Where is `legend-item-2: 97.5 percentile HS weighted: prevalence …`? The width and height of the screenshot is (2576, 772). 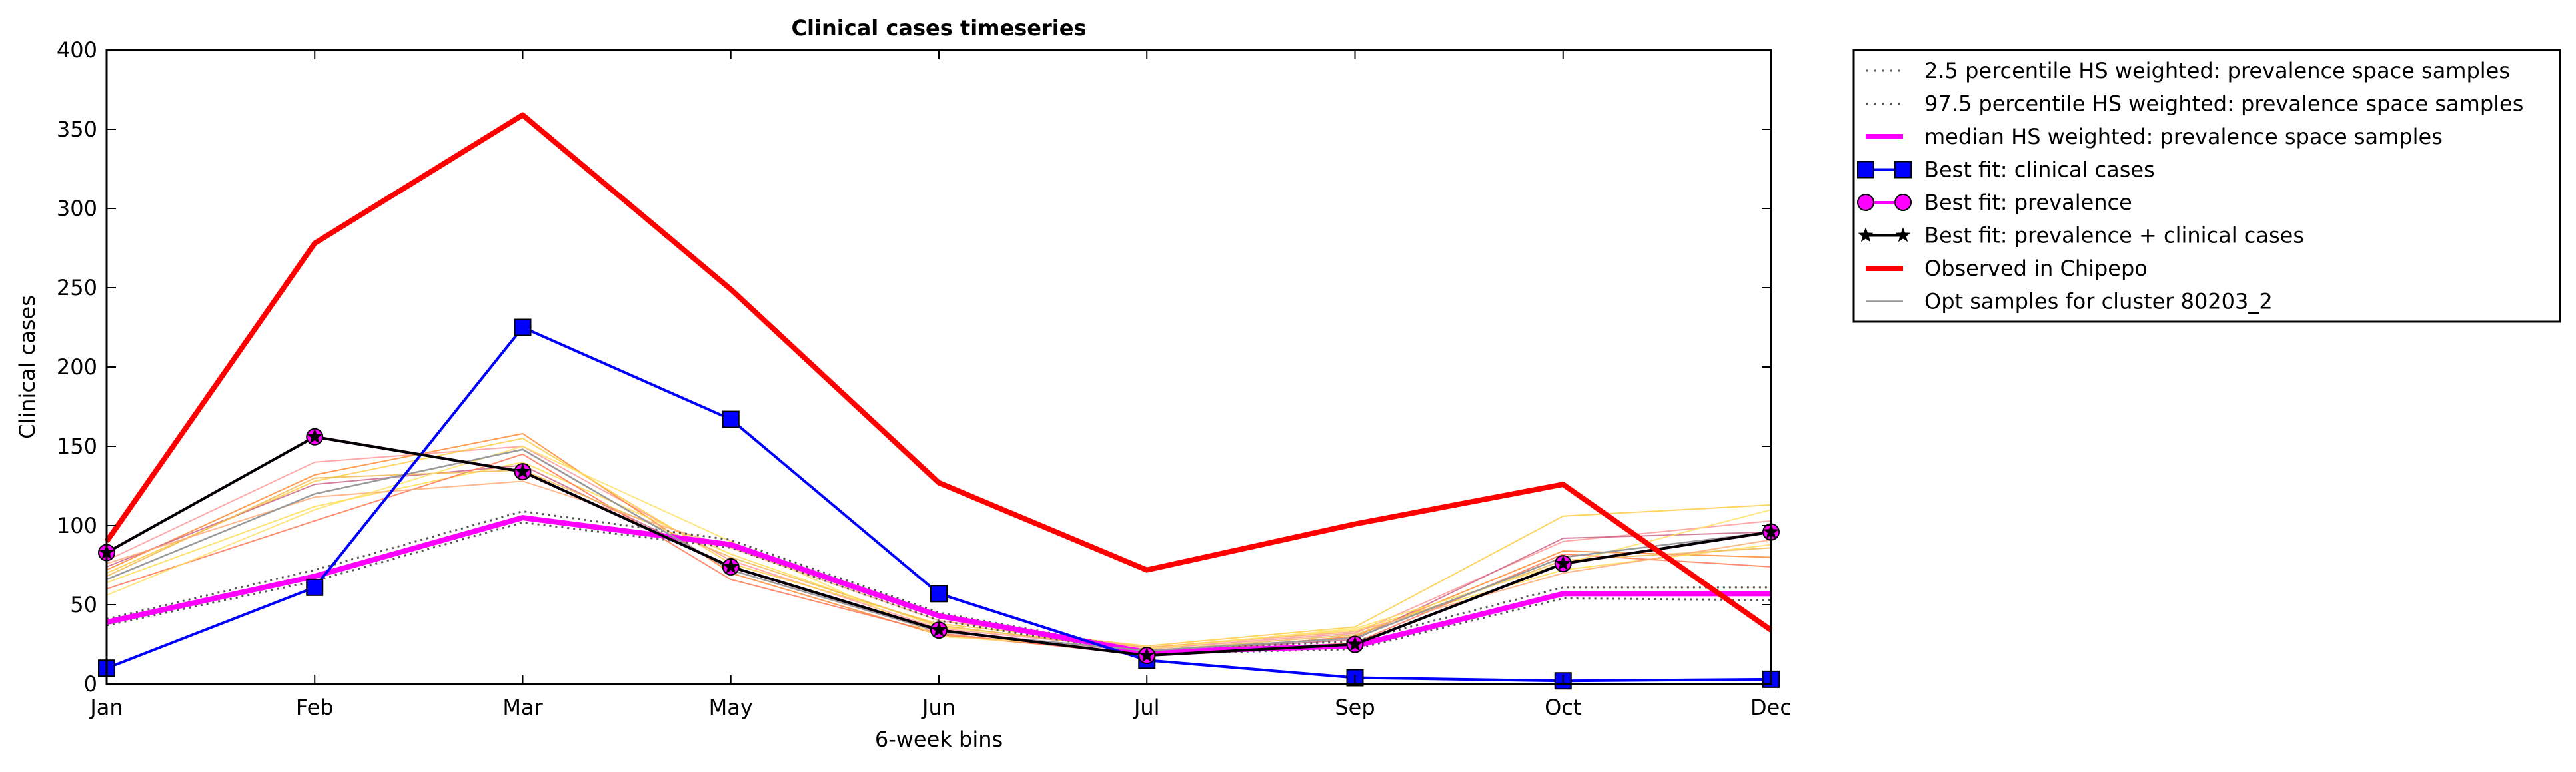 legend-item-2: 97.5 percentile HS weighted: prevalence … is located at coordinates (2194, 104).